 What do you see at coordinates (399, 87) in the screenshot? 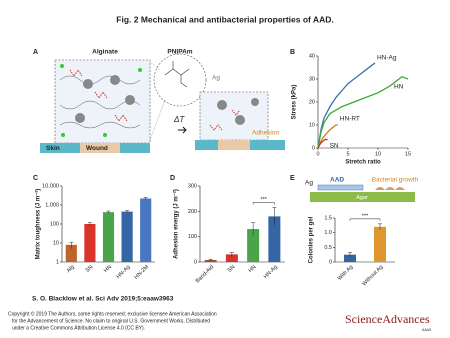
I see `series-label: HN` at bounding box center [399, 87].